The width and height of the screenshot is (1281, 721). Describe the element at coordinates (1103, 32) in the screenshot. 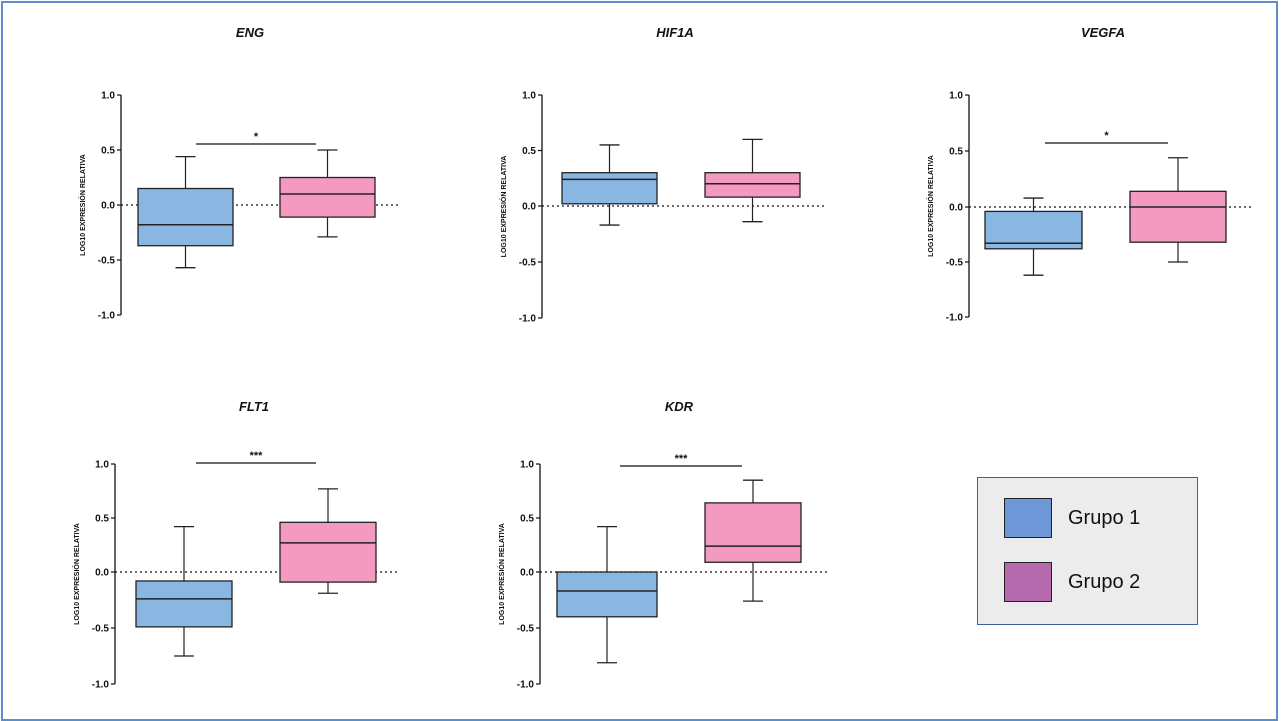

I see `chart-title: VEGFA` at that location.